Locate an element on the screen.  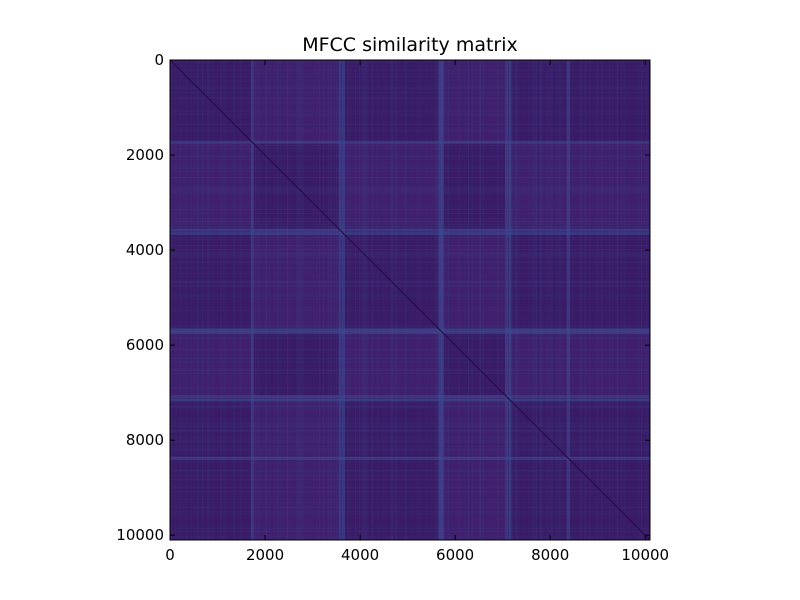
heatmap-band-h is located at coordinates (410, 400).